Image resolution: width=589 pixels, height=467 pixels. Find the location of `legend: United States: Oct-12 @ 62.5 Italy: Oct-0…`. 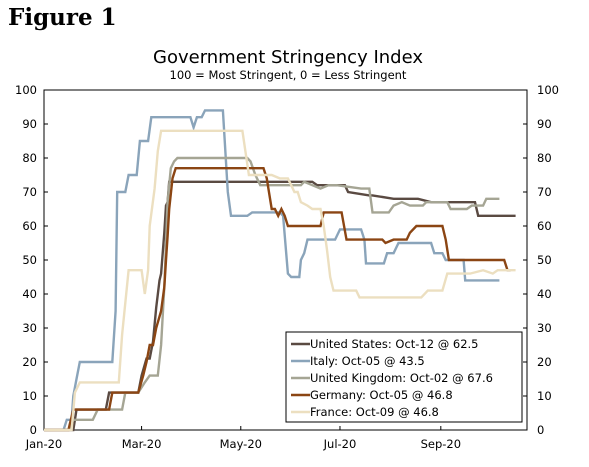

legend: United States: Oct-12 @ 62.5 Italy: Oct-0… is located at coordinates (404, 377).